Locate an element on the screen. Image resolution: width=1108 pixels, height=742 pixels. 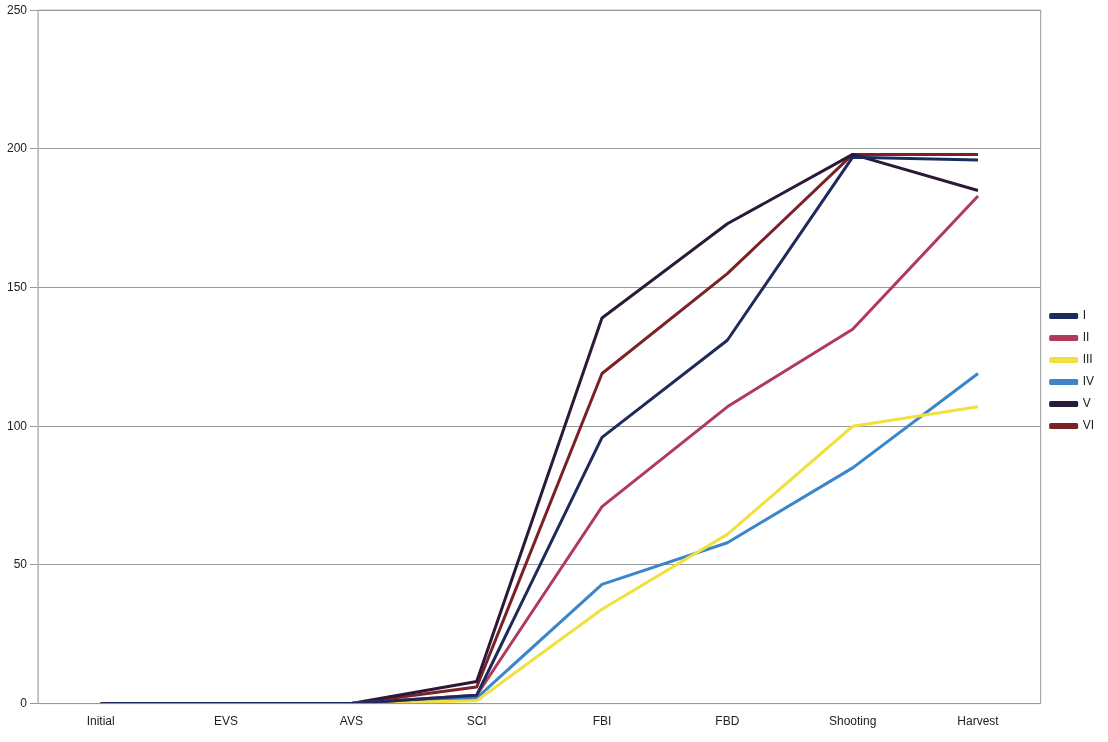
x-tick-label: SCI is located at coordinates (476, 721).